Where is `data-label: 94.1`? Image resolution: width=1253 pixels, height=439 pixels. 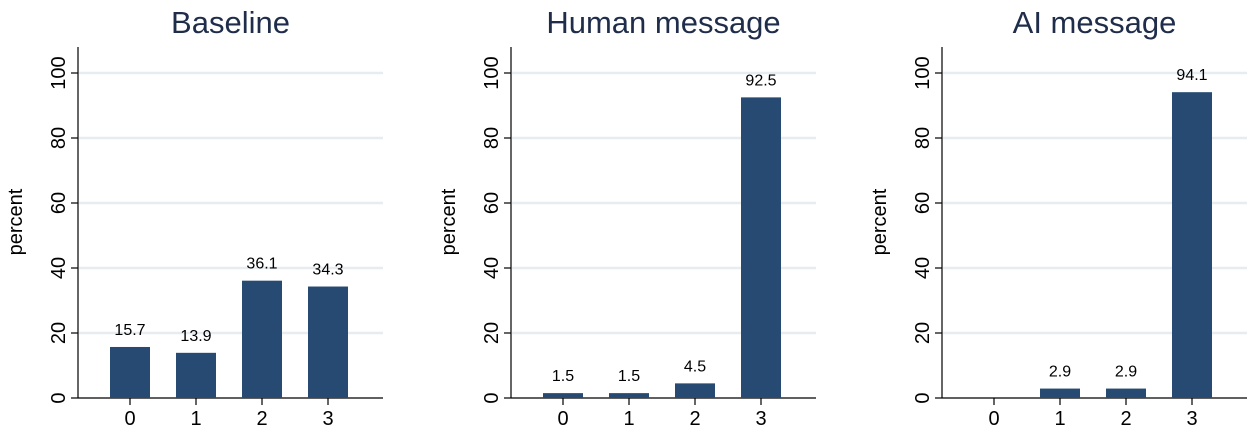
data-label: 94.1 is located at coordinates (1191, 75).